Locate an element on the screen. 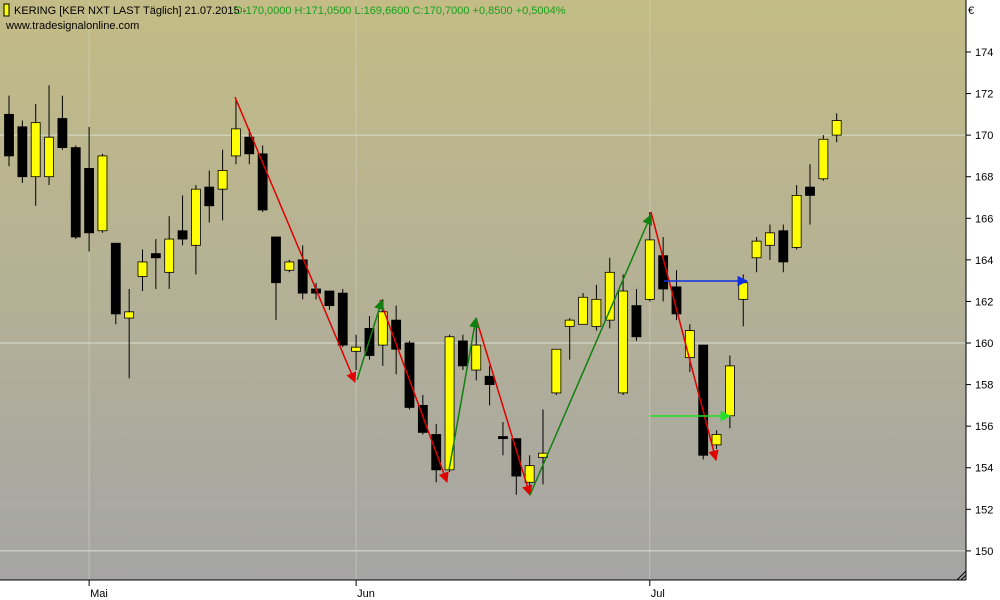 This screenshot has width=1000, height=600. y-tick-label: 152 is located at coordinates (984, 510).